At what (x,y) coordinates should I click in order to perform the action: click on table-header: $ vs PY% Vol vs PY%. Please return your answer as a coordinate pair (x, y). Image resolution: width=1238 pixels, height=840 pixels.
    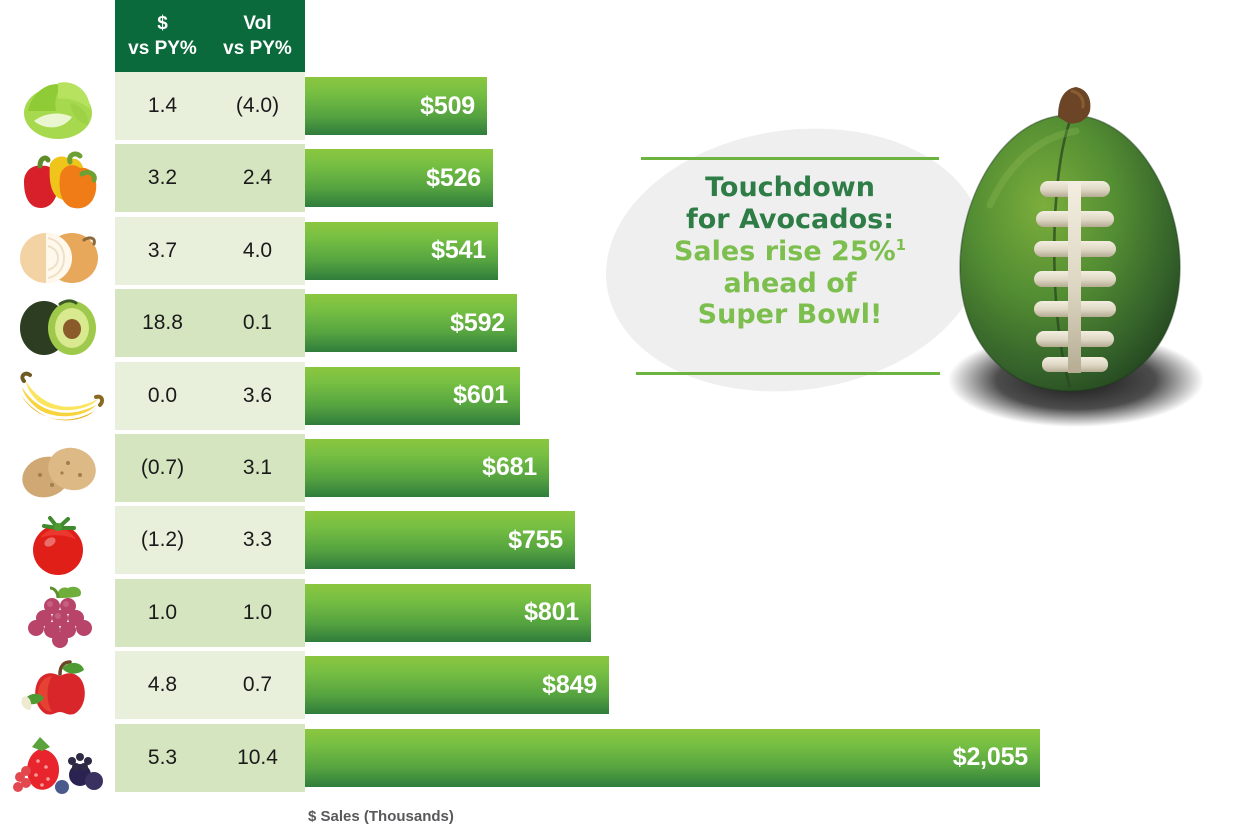
    Looking at the image, I should click on (210, 36).